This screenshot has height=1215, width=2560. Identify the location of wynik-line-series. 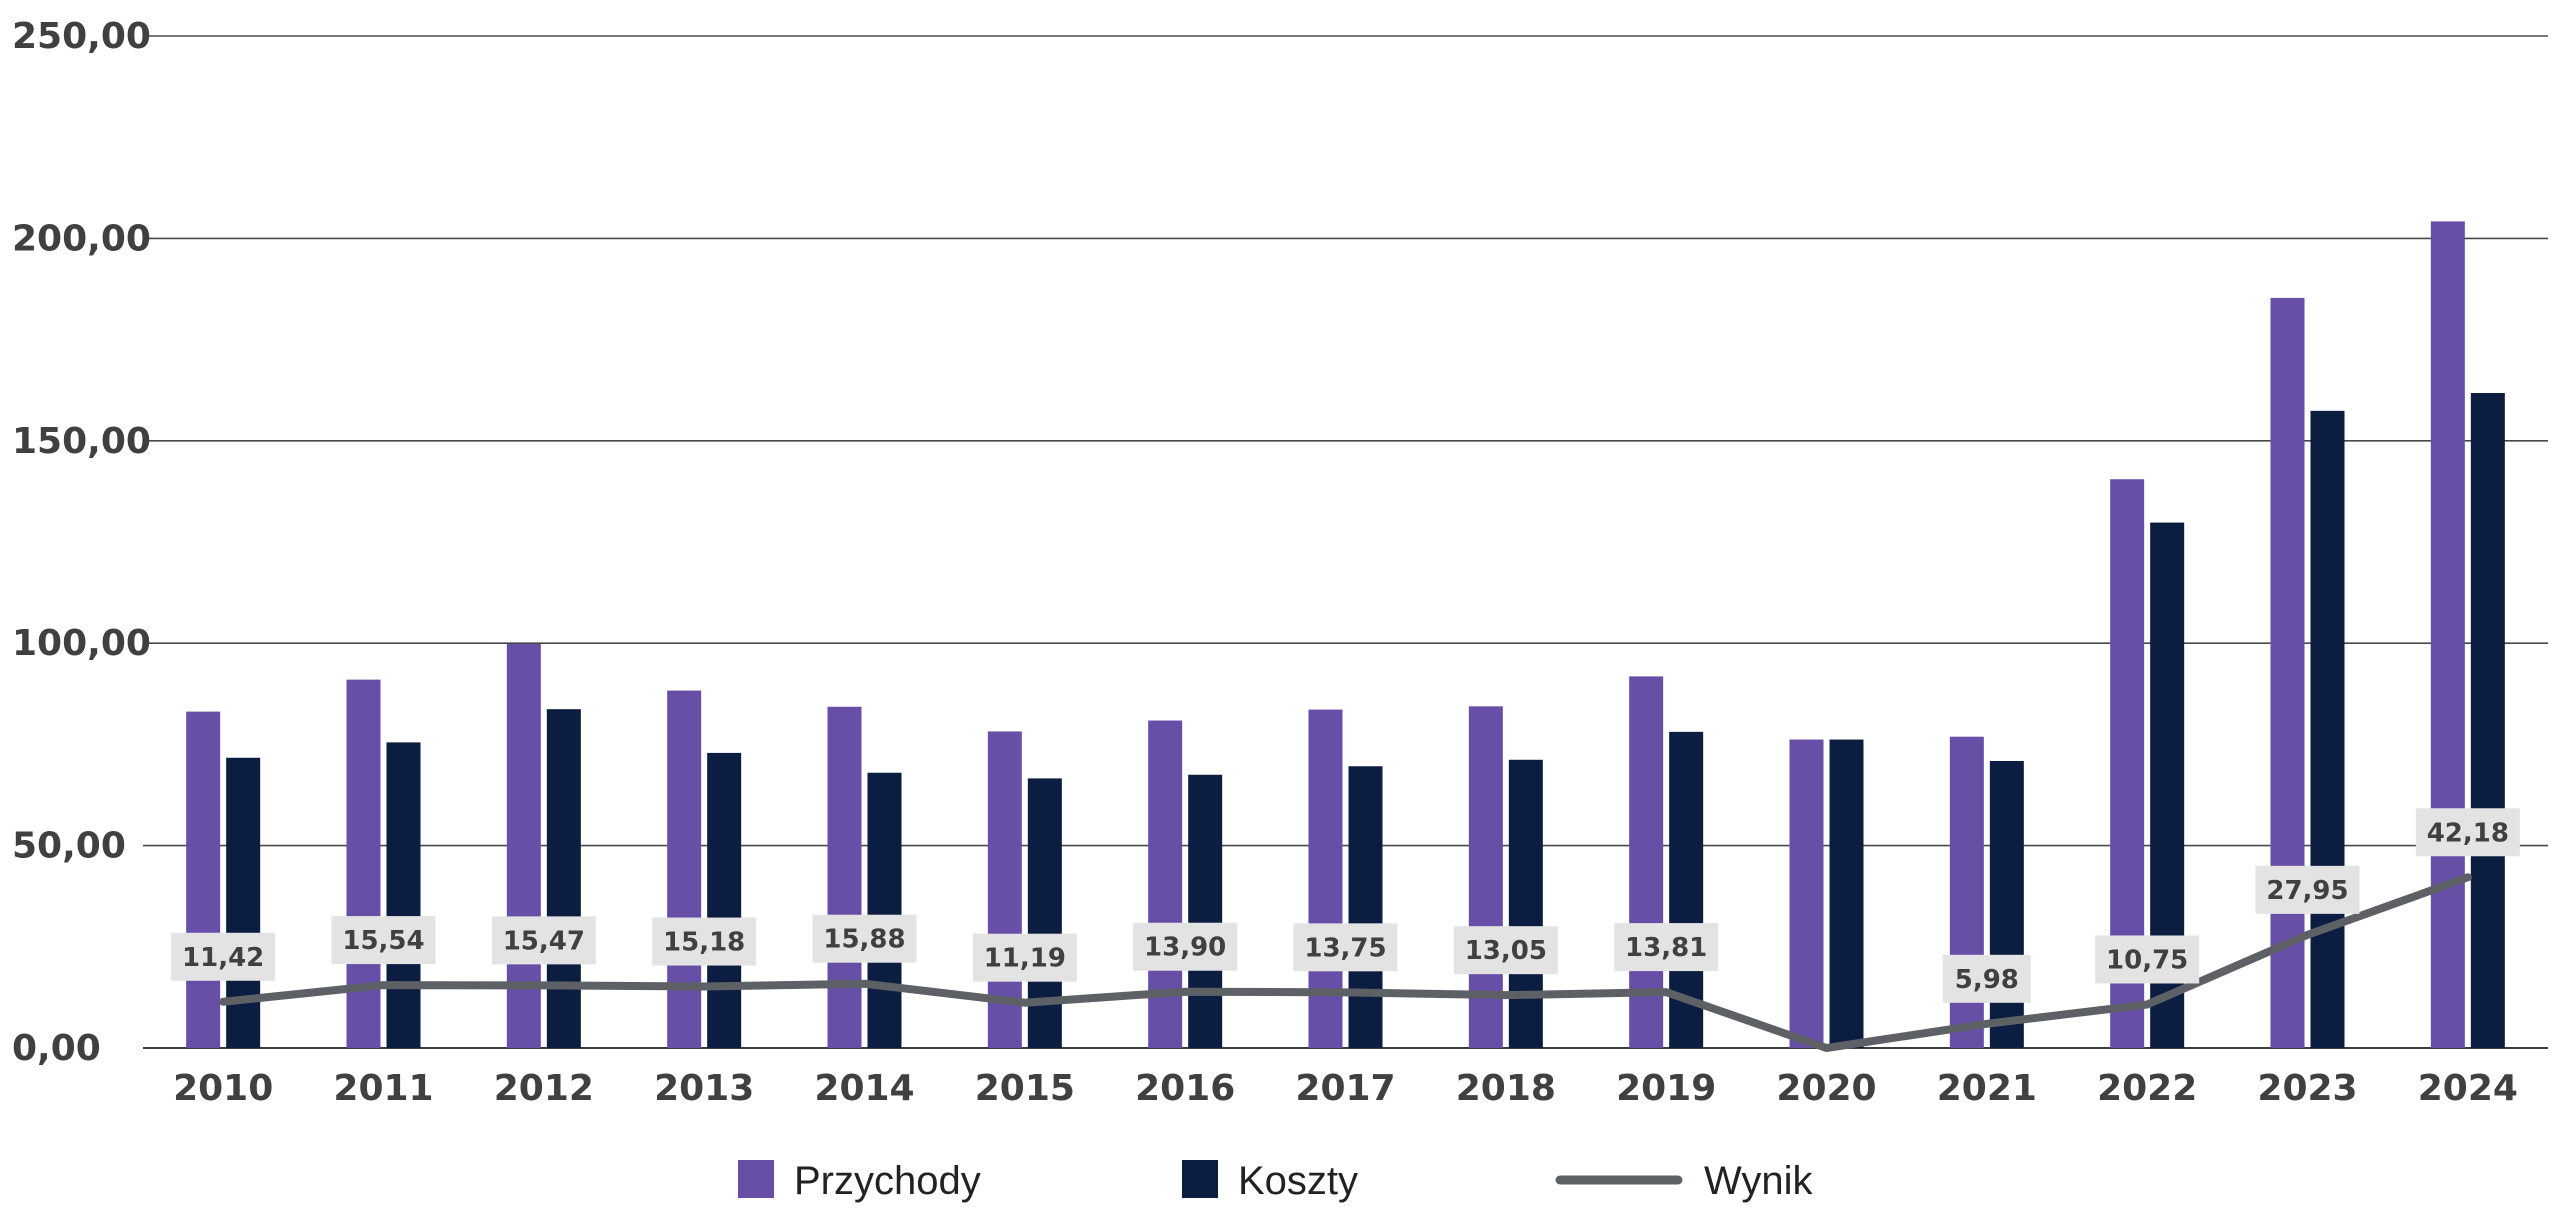
(1345, 962).